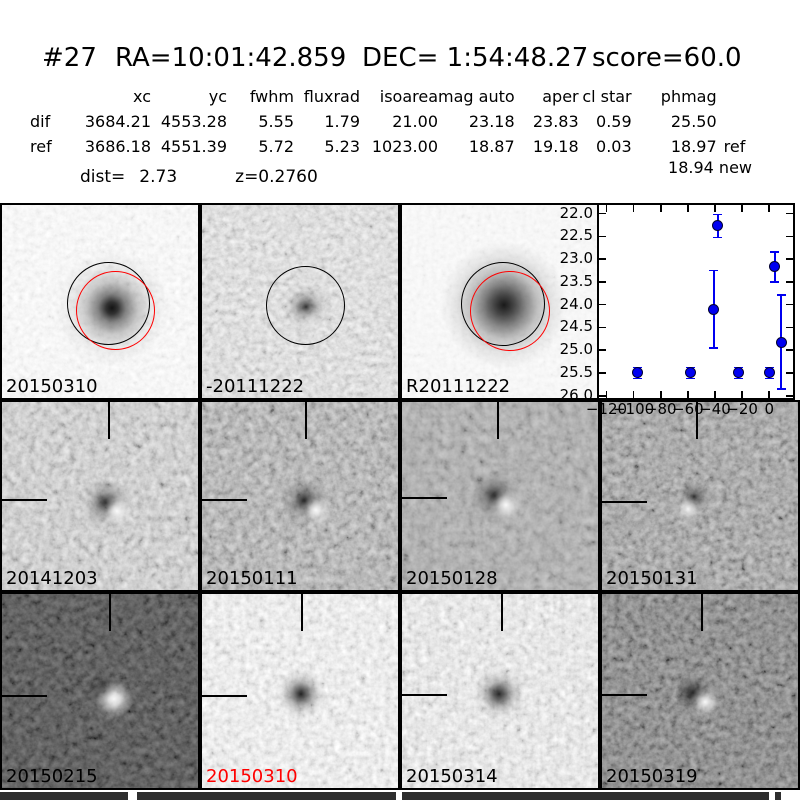 Image resolution: width=800 pixels, height=800 pixels. I want to click on dif-xc: 3684.21, so click(117, 121).